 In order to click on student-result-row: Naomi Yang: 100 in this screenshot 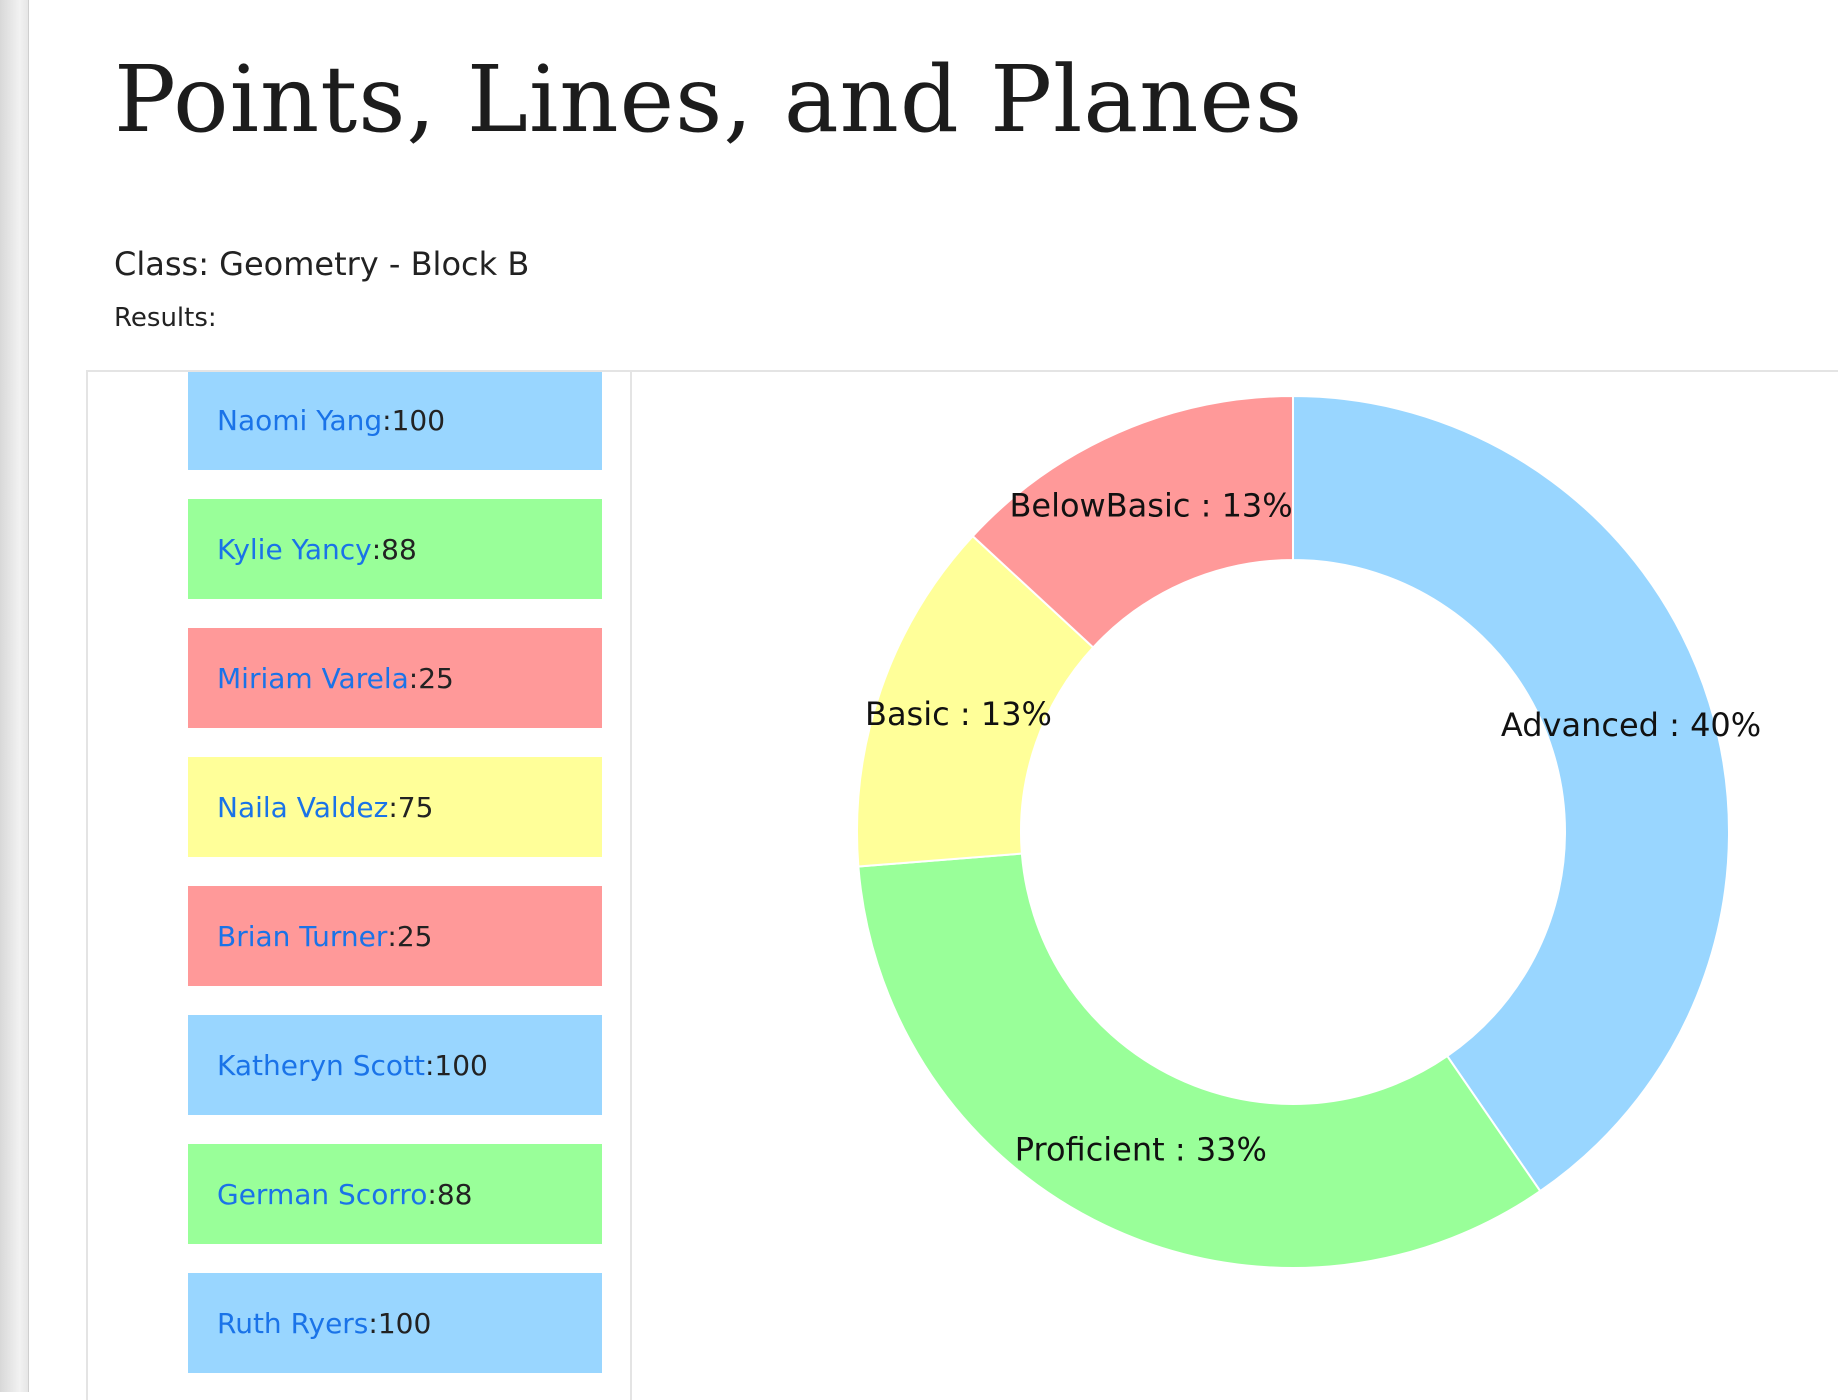, I will do `click(395, 421)`.